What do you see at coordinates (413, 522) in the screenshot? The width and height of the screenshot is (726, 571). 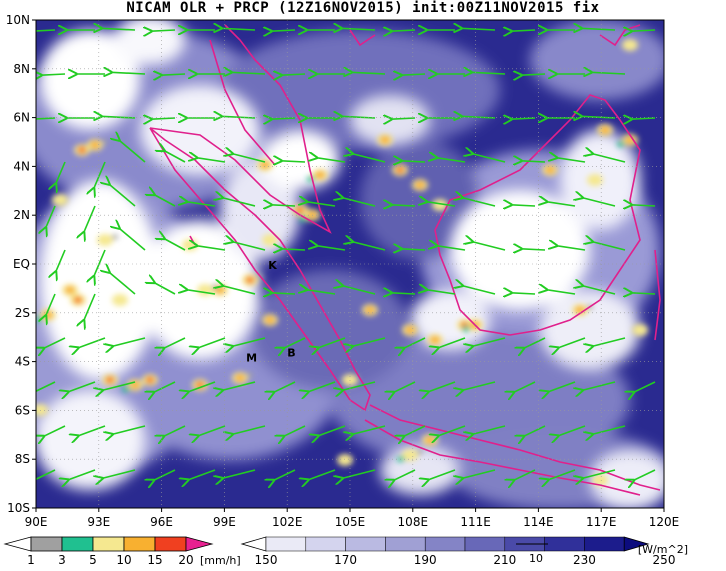 I see `lon-tick-label: 108E` at bounding box center [413, 522].